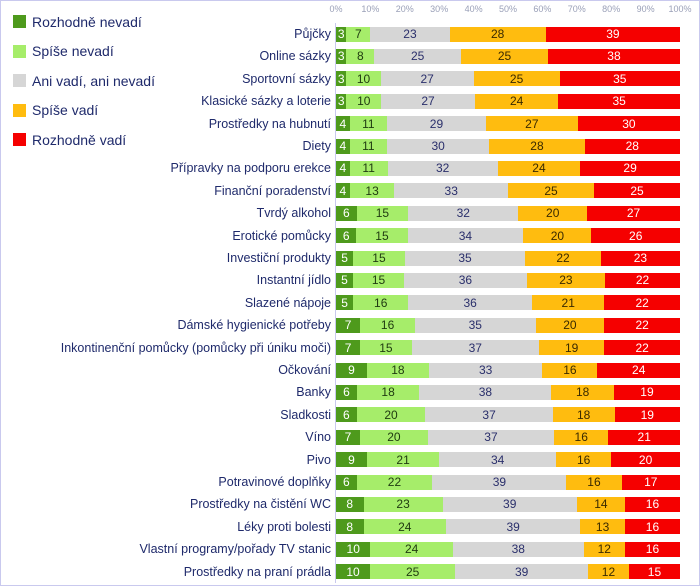  What do you see at coordinates (312, 34) in the screenshot?
I see `category-label: Půjčky` at bounding box center [312, 34].